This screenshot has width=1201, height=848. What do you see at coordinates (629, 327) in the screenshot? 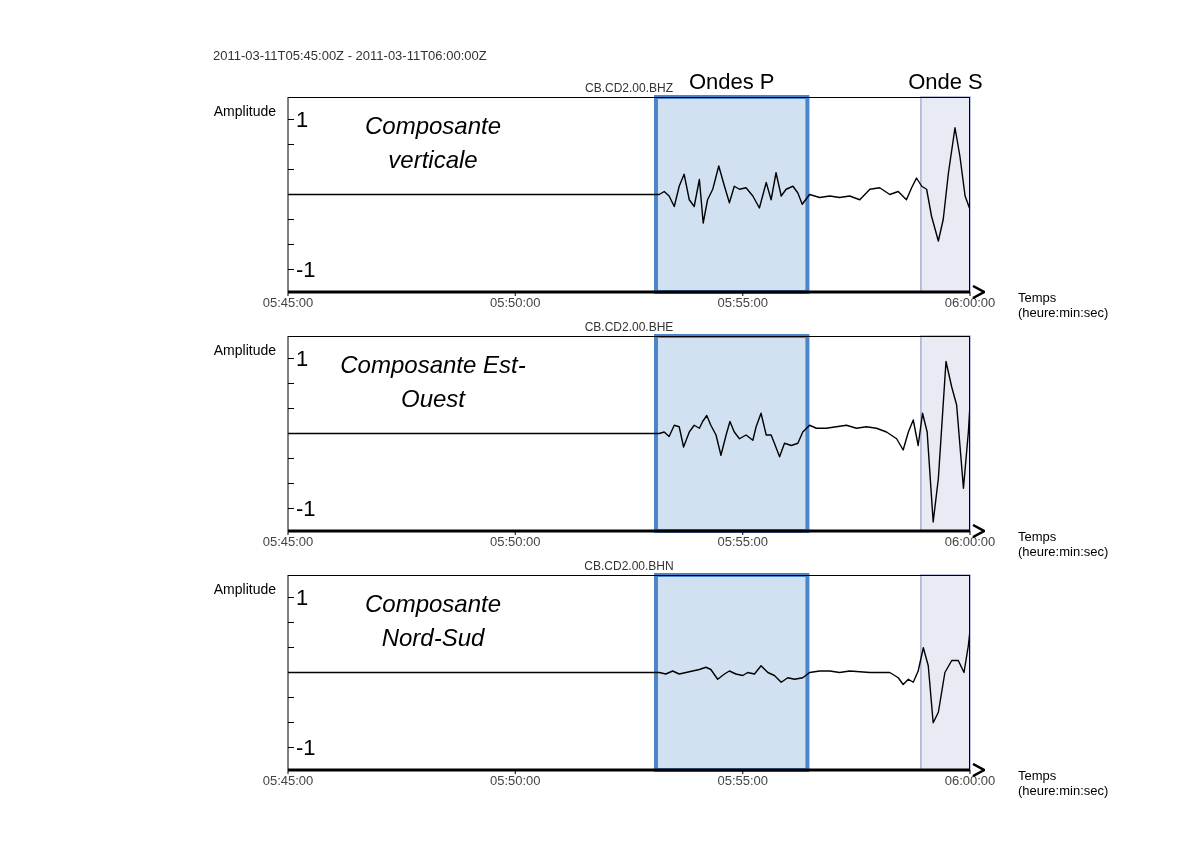
I see `chart-subtitle: CB.CD2.00.BHE` at bounding box center [629, 327].